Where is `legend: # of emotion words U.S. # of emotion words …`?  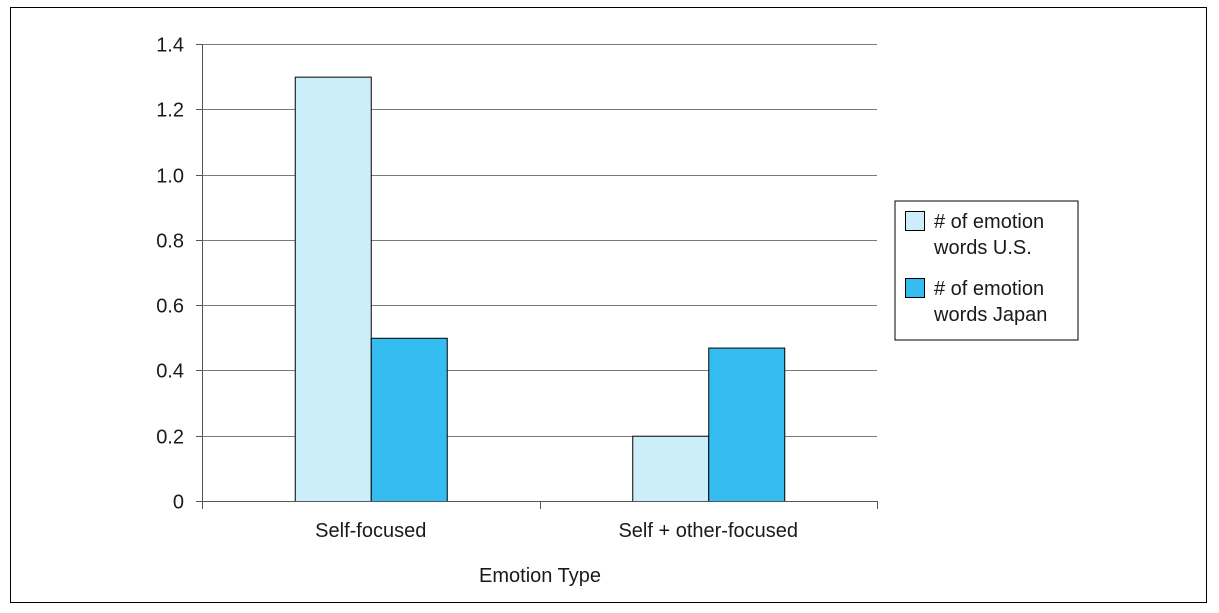 legend: # of emotion words U.S. # of emotion words … is located at coordinates (986, 270).